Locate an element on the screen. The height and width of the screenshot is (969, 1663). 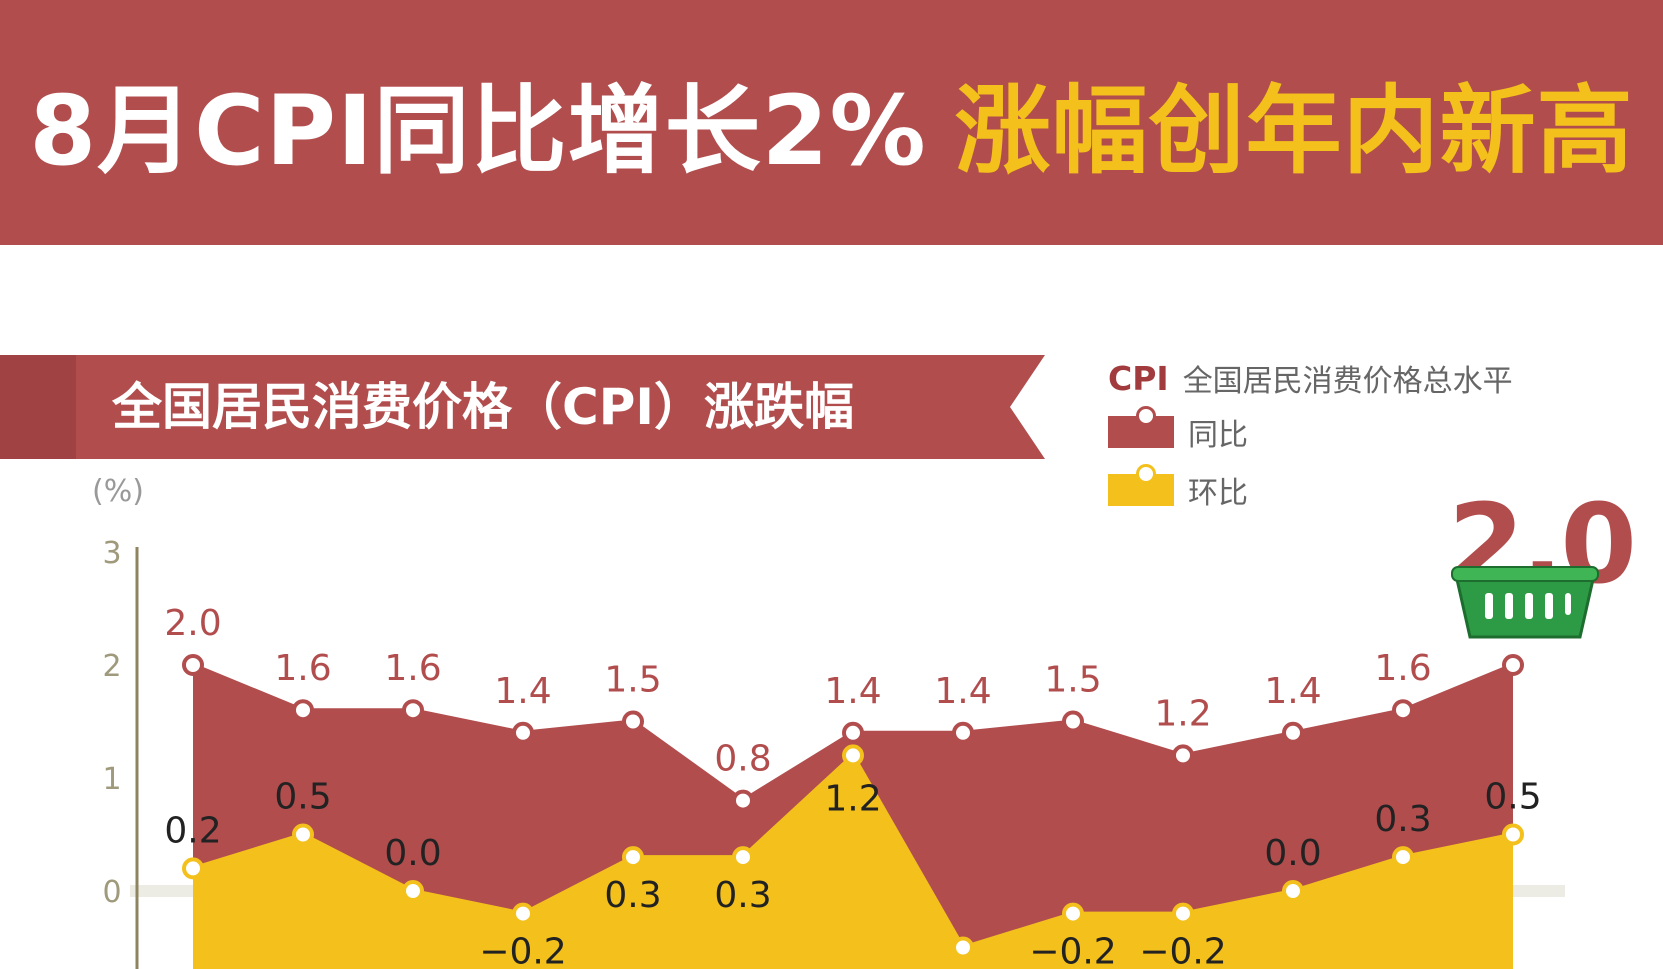
yoy-data-label-7: 1.4 is located at coordinates (962, 691).